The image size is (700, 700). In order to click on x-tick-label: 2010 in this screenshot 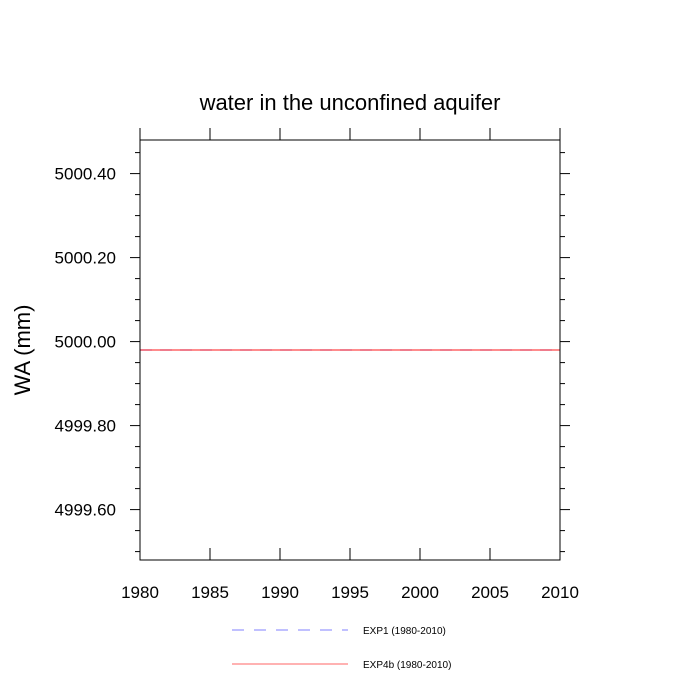, I will do `click(560, 592)`.